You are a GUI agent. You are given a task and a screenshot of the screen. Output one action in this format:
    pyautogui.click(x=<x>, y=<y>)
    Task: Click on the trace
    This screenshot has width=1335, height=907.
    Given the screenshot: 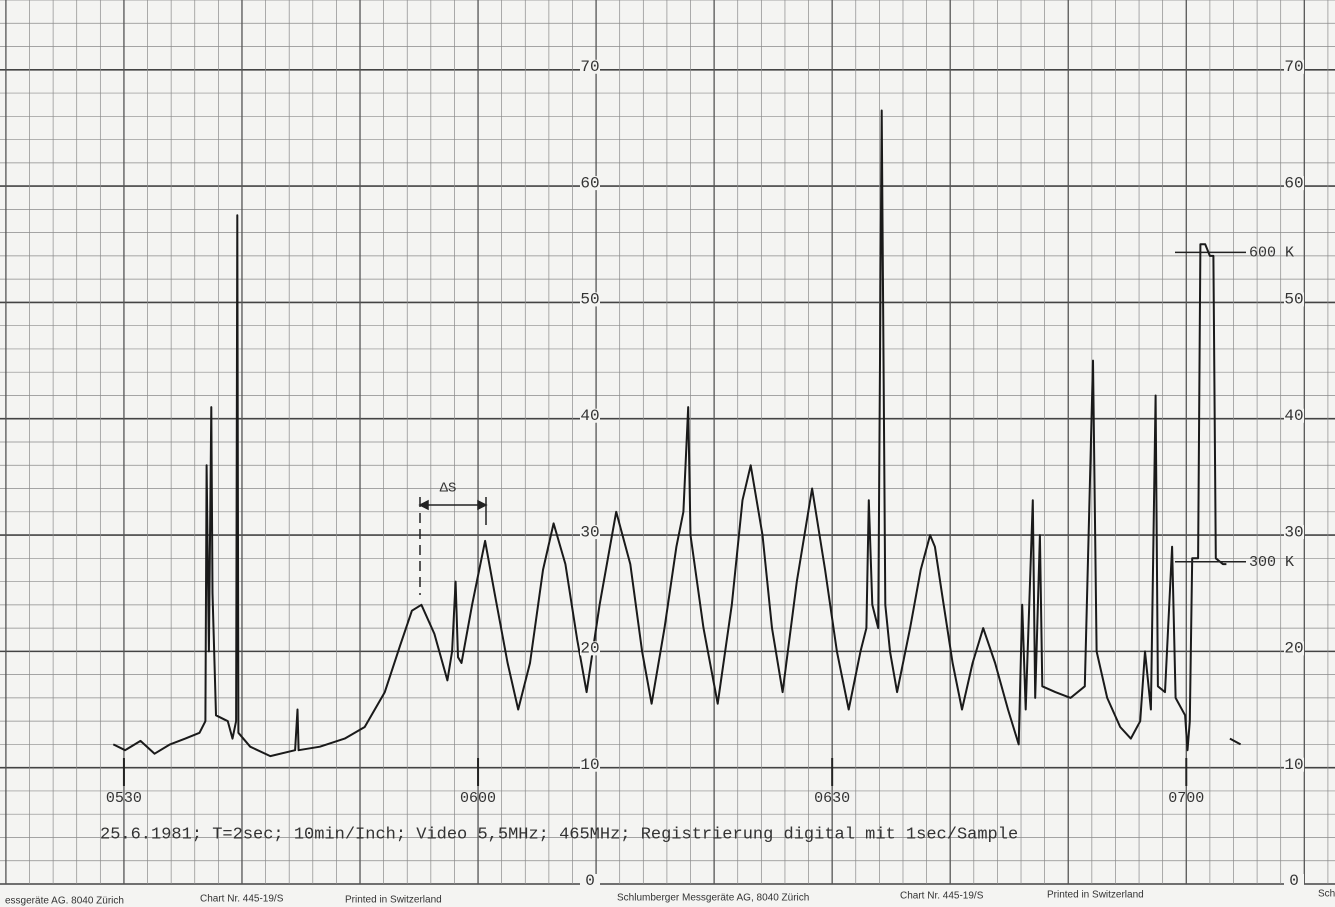 What is the action you would take?
    pyautogui.click(x=1235, y=741)
    